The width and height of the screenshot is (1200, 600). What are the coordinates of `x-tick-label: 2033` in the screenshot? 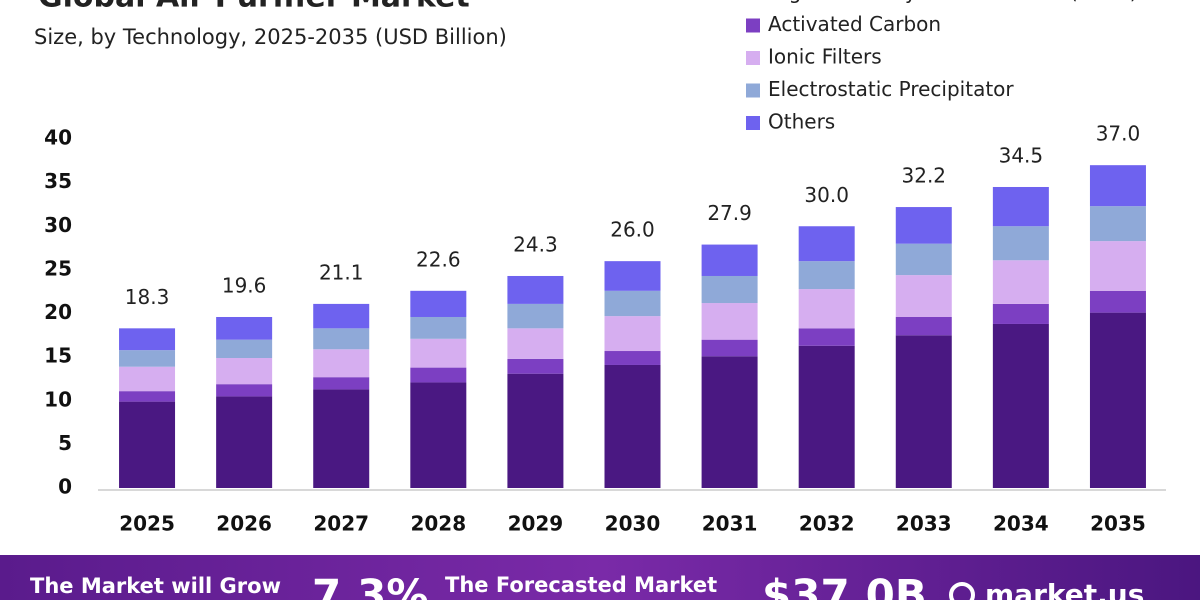 It's located at (924, 524).